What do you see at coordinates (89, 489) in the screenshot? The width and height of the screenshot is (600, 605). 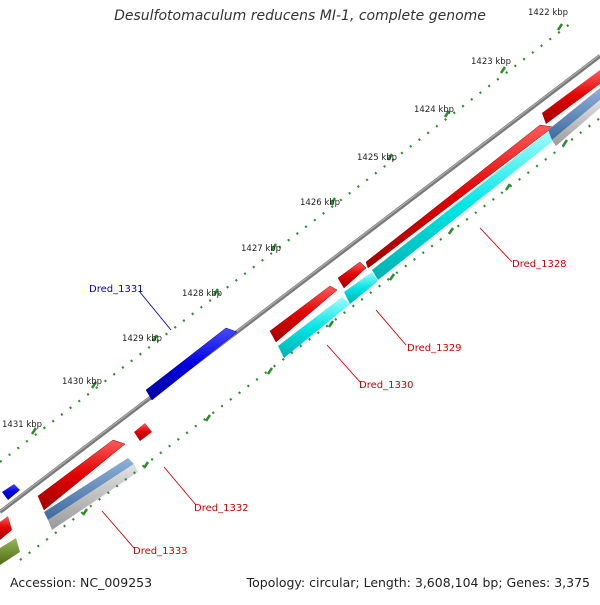 I see `feature-steel-left` at bounding box center [89, 489].